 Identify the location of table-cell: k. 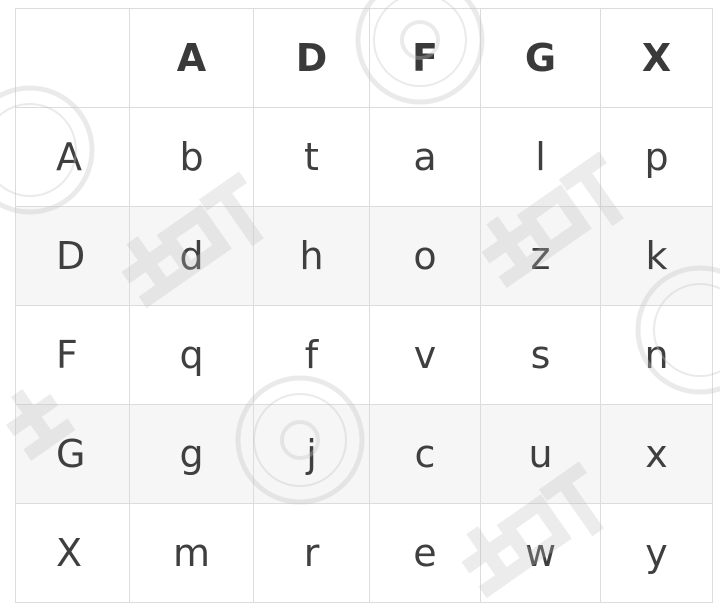
(656, 256).